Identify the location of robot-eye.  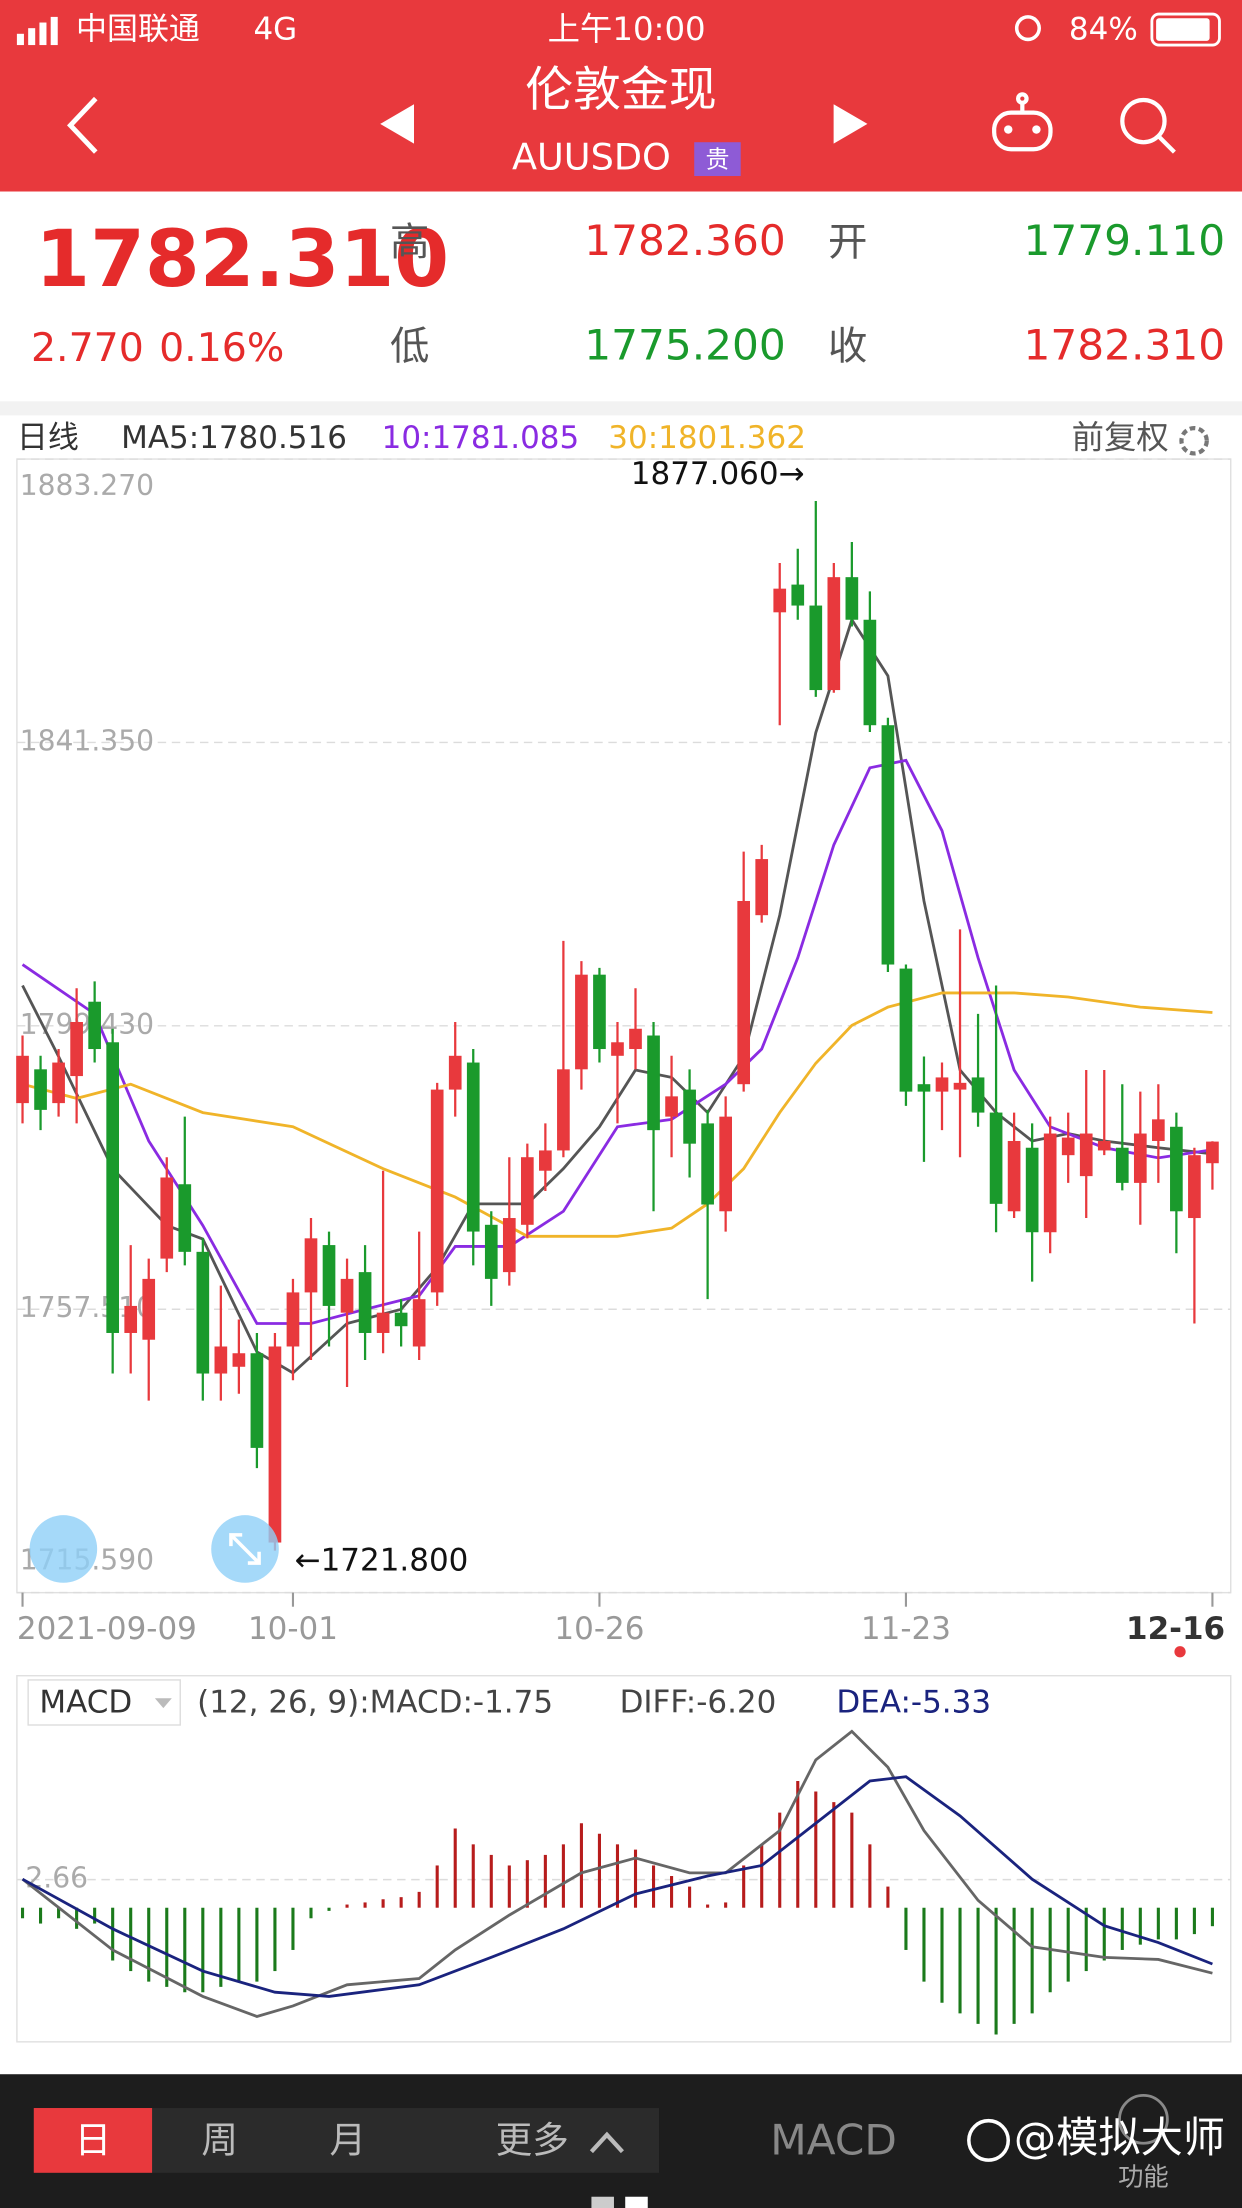
(1036, 129).